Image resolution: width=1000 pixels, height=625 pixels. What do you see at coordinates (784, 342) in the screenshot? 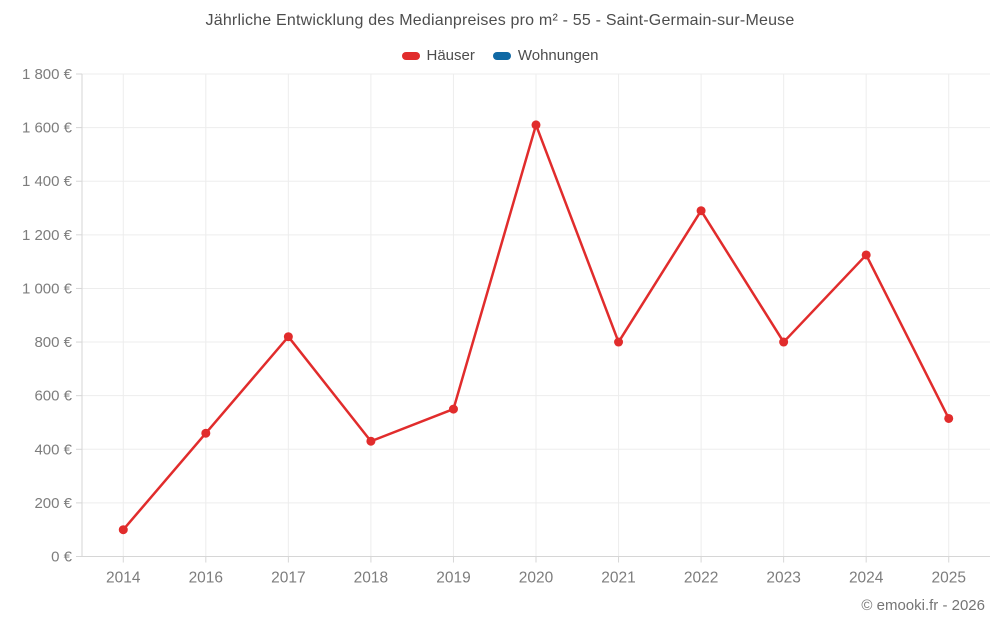
I see `data-point-2023` at bounding box center [784, 342].